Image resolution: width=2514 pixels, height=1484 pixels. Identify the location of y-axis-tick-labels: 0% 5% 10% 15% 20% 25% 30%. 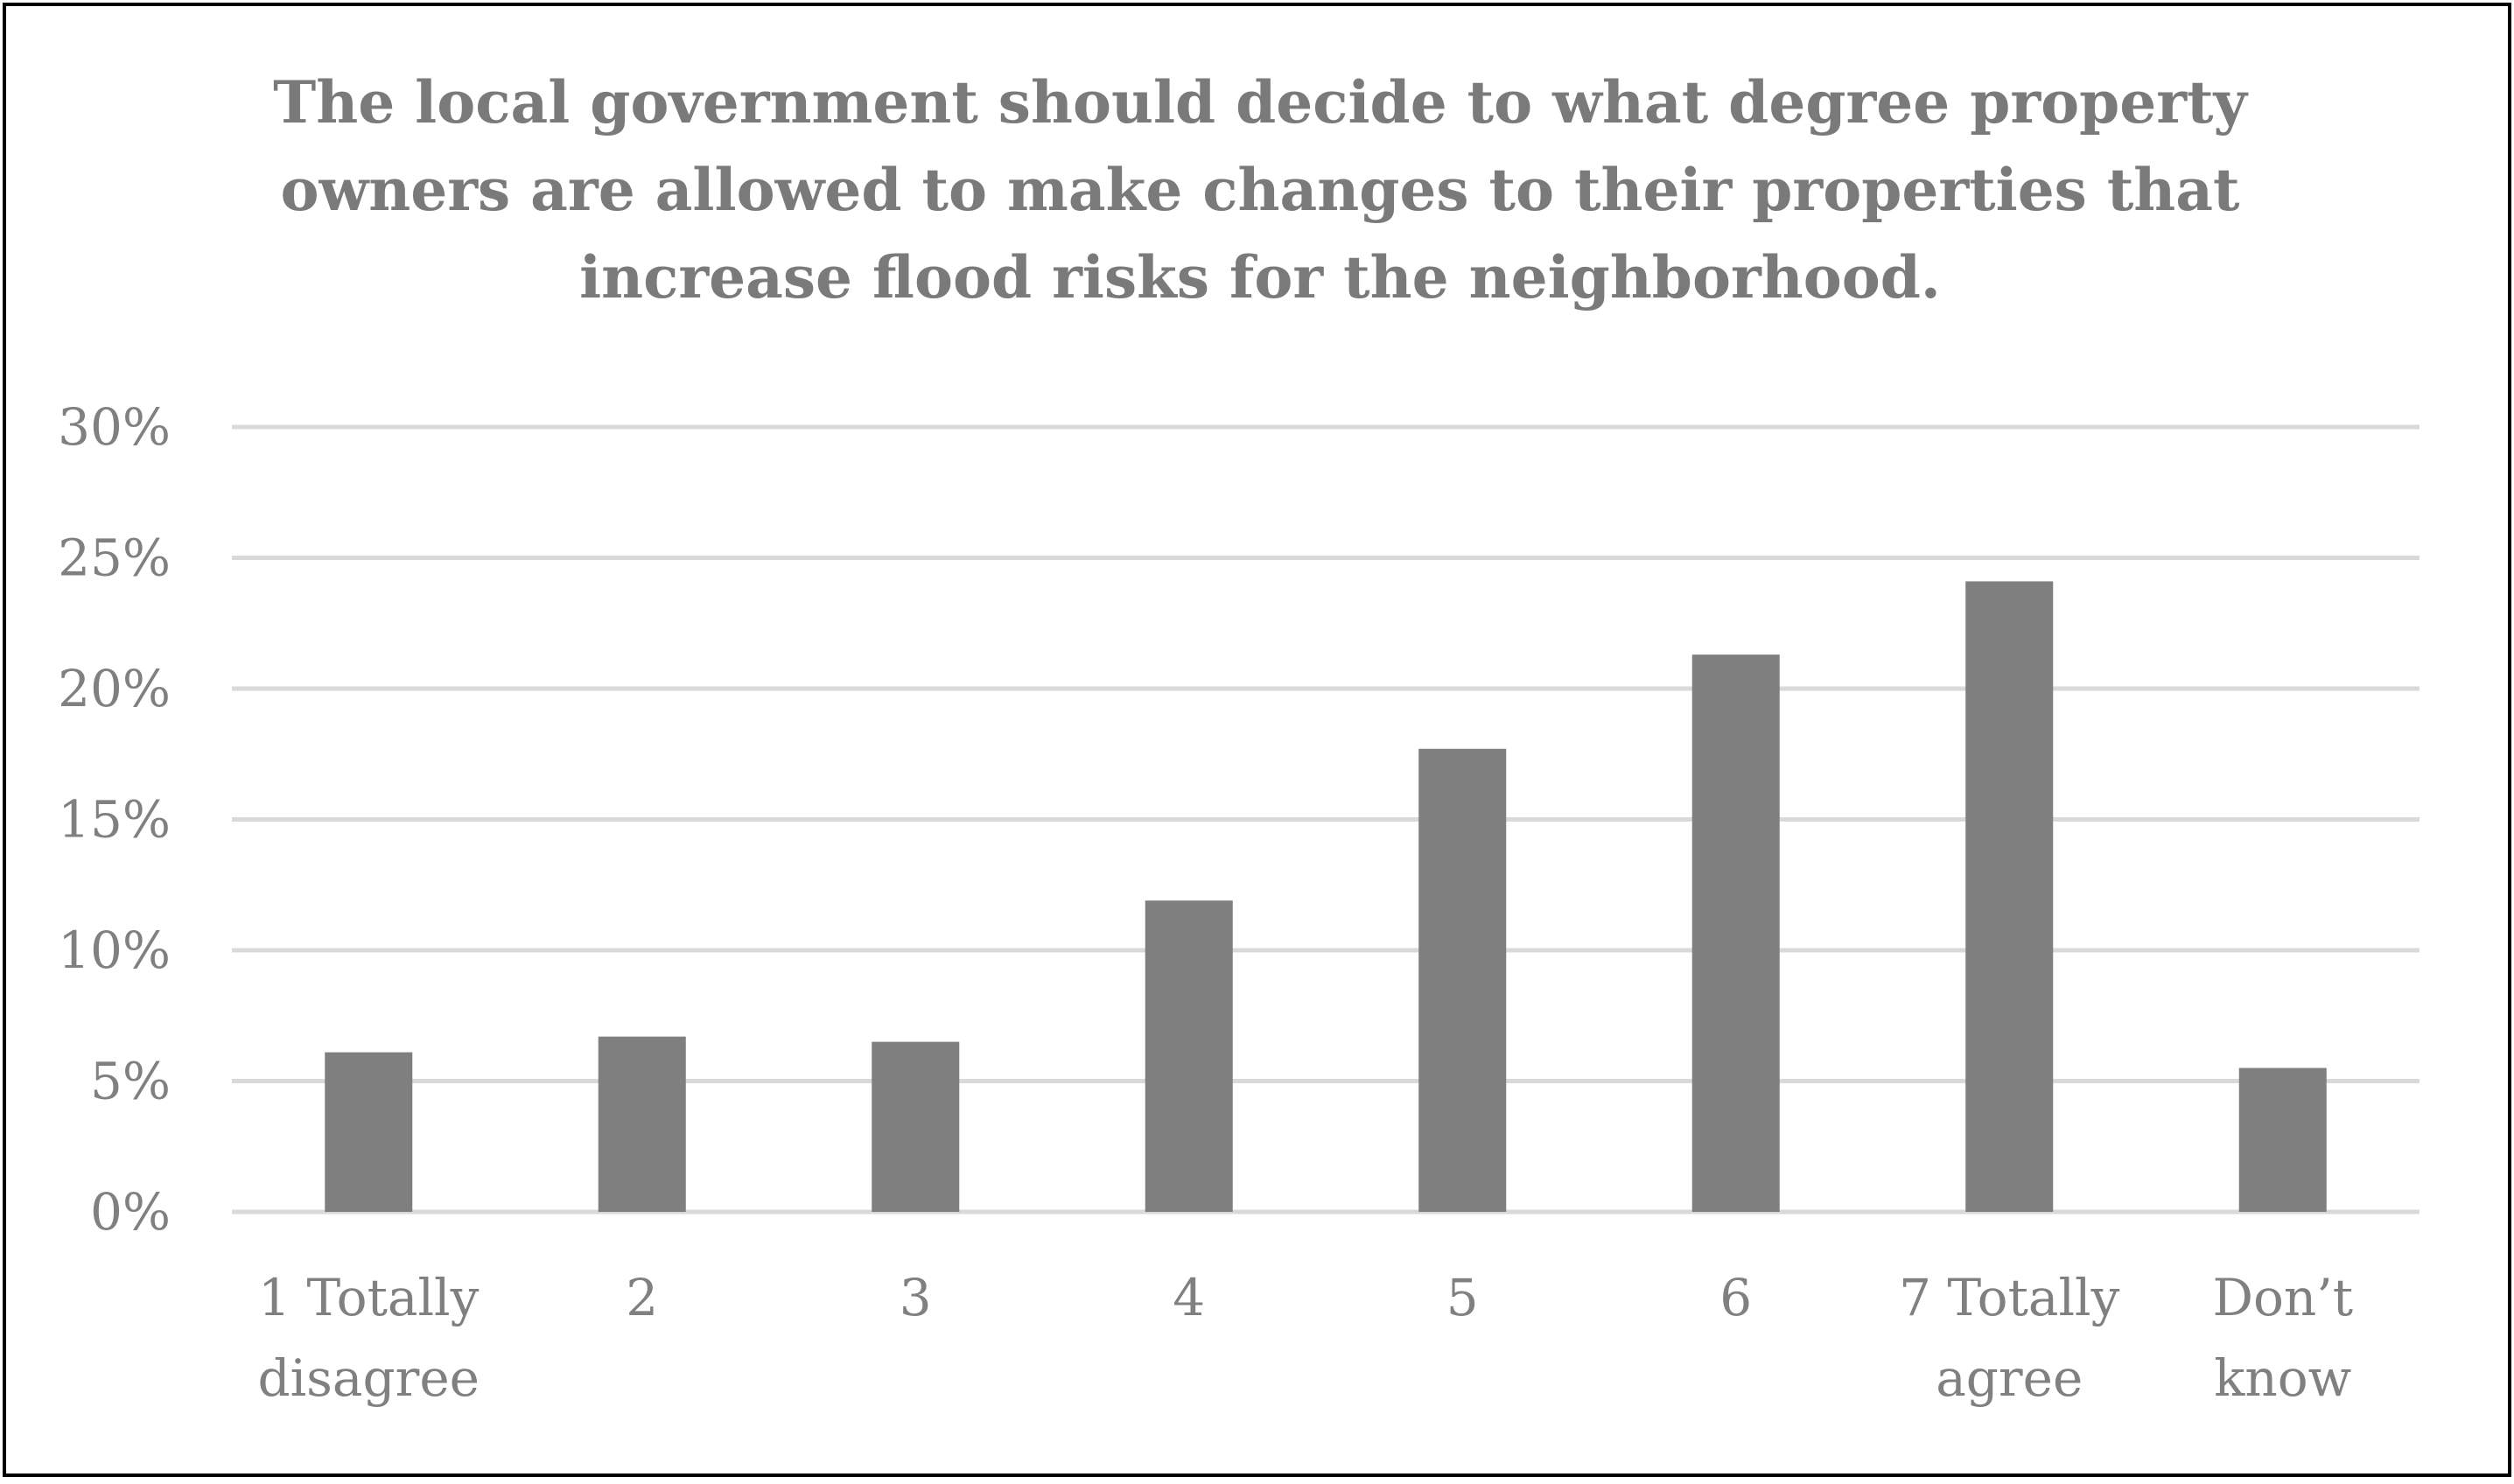
(114, 819).